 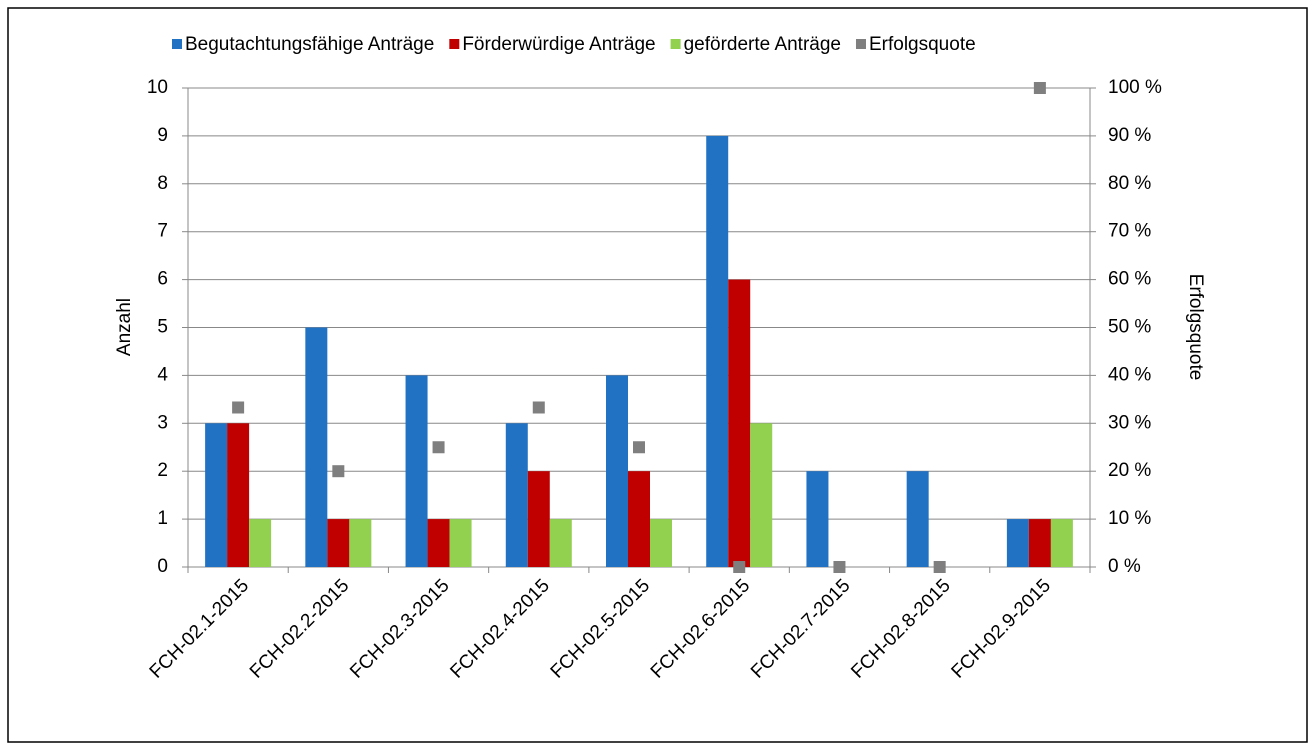 What do you see at coordinates (762, 44) in the screenshot?
I see `legend-label: geförderte Anträge` at bounding box center [762, 44].